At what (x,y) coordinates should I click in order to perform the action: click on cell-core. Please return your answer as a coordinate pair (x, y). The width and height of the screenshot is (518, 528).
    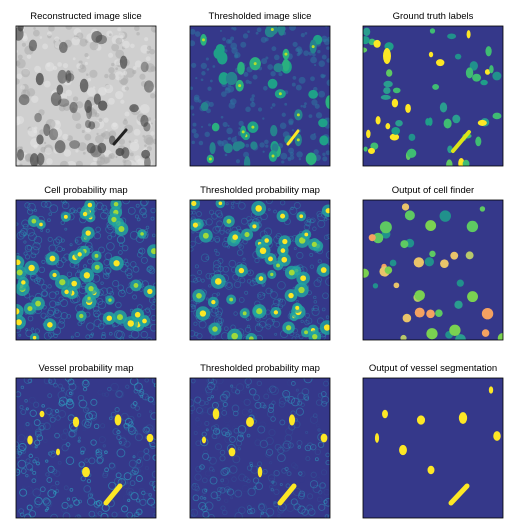
    Looking at the image, I should click on (210, 159).